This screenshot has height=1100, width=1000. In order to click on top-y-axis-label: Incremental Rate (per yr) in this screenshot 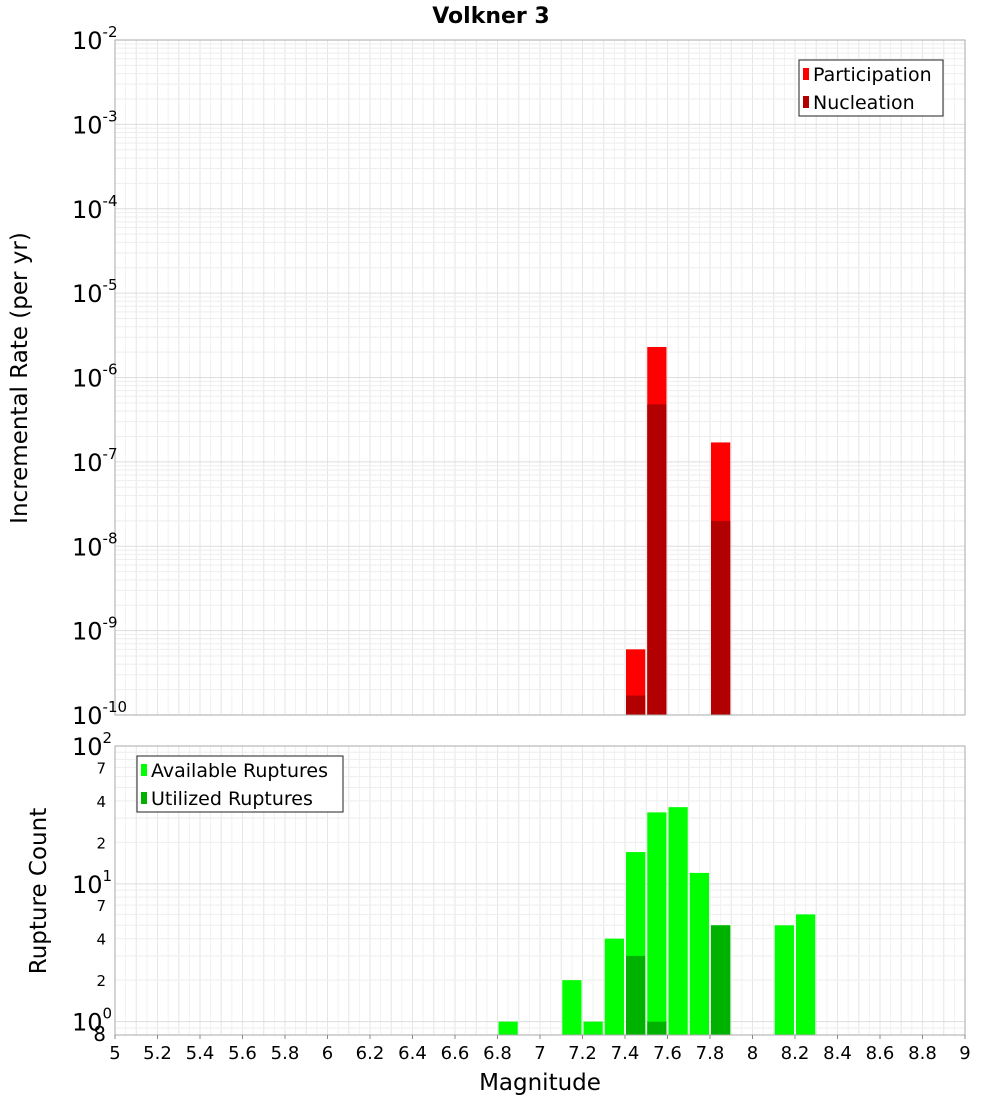, I will do `click(20, 378)`.